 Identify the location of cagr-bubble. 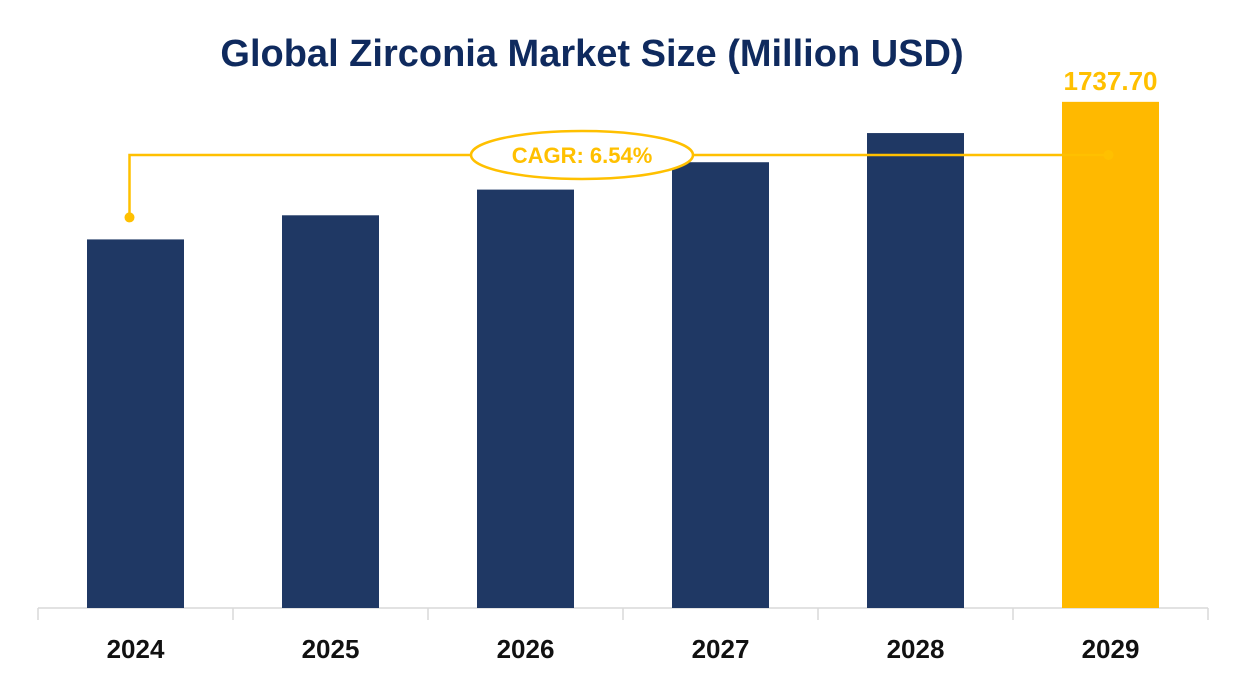
(582, 155).